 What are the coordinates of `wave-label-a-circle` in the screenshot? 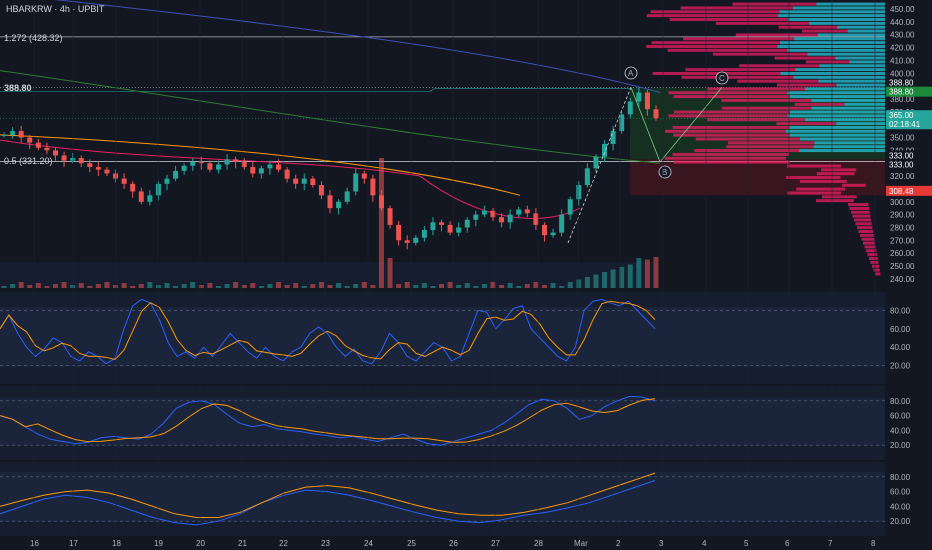 It's located at (631, 73).